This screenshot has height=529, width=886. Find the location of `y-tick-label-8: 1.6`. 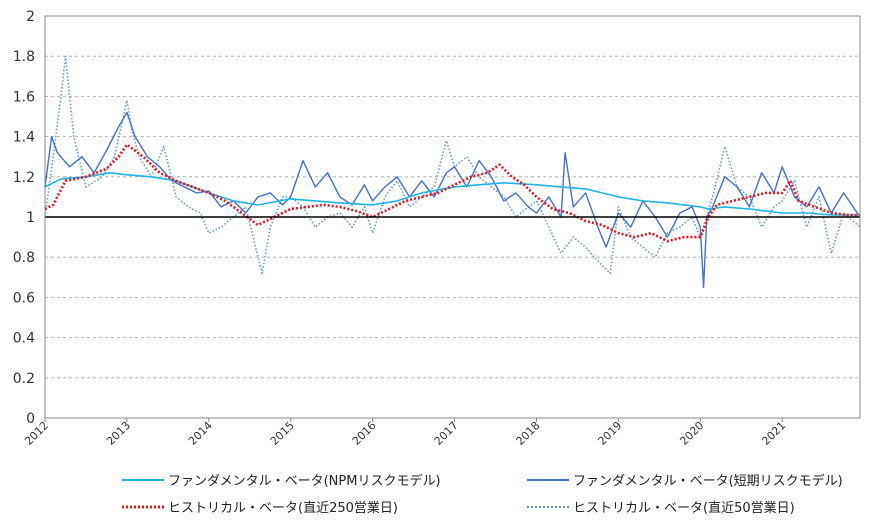

y-tick-label-8: 1.6 is located at coordinates (24, 97).